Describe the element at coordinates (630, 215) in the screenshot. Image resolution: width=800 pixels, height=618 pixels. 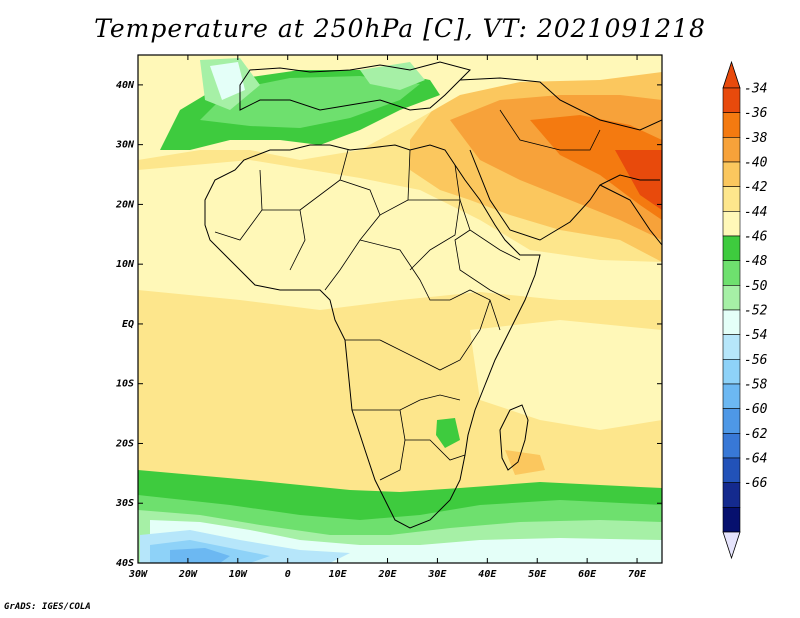
I see `india-coastline` at that location.